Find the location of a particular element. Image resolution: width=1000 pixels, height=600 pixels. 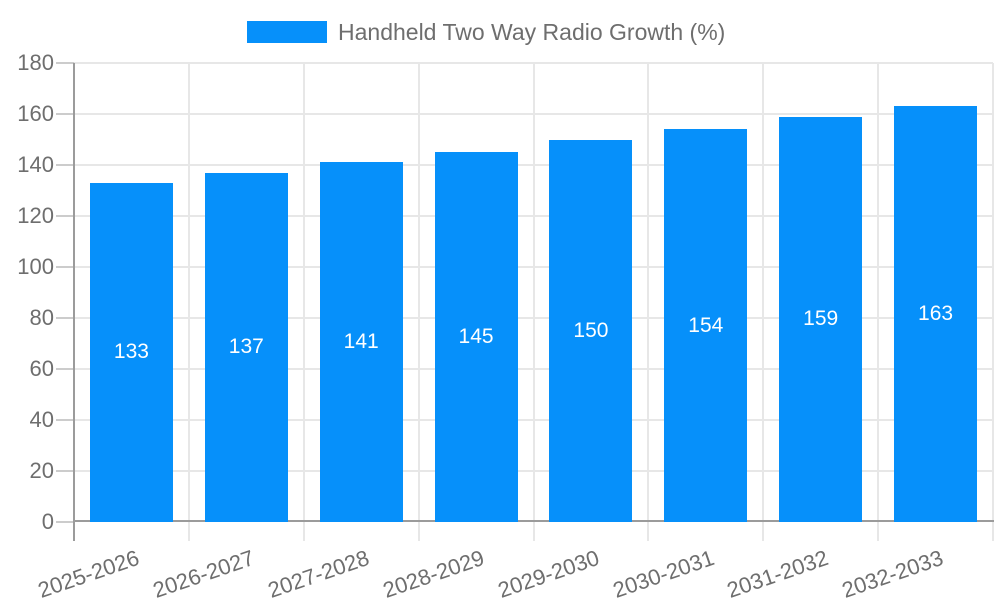

y-tick-label: 60 is located at coordinates (41, 368).